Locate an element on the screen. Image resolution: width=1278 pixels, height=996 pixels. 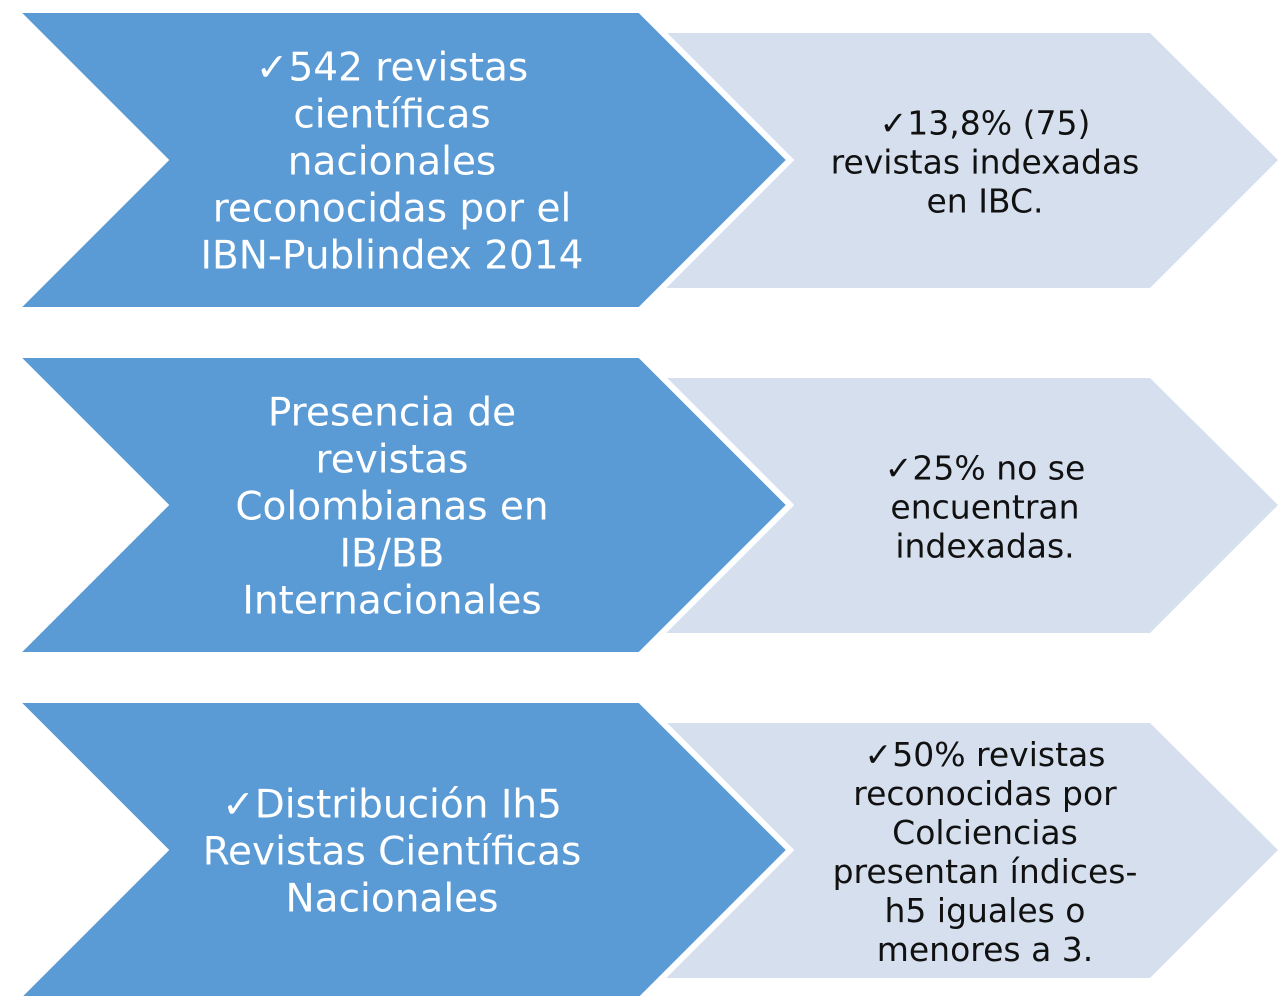
left-text: ✓Distribución Ih5 is located at coordinates (392, 805).